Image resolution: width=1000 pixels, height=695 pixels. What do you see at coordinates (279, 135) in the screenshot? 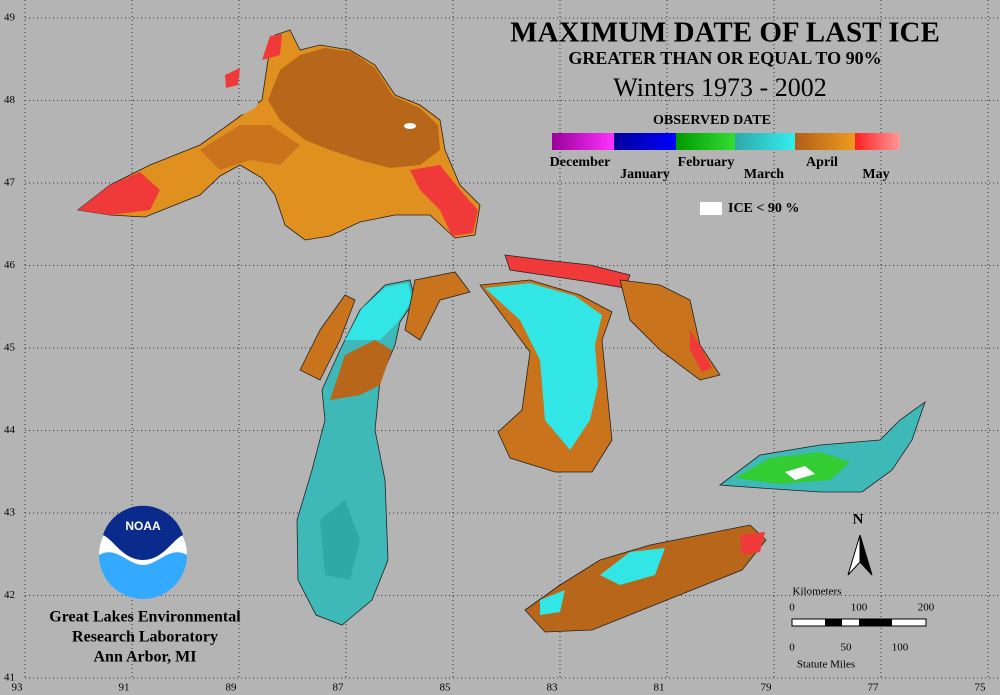
I see `lake-superior` at bounding box center [279, 135].